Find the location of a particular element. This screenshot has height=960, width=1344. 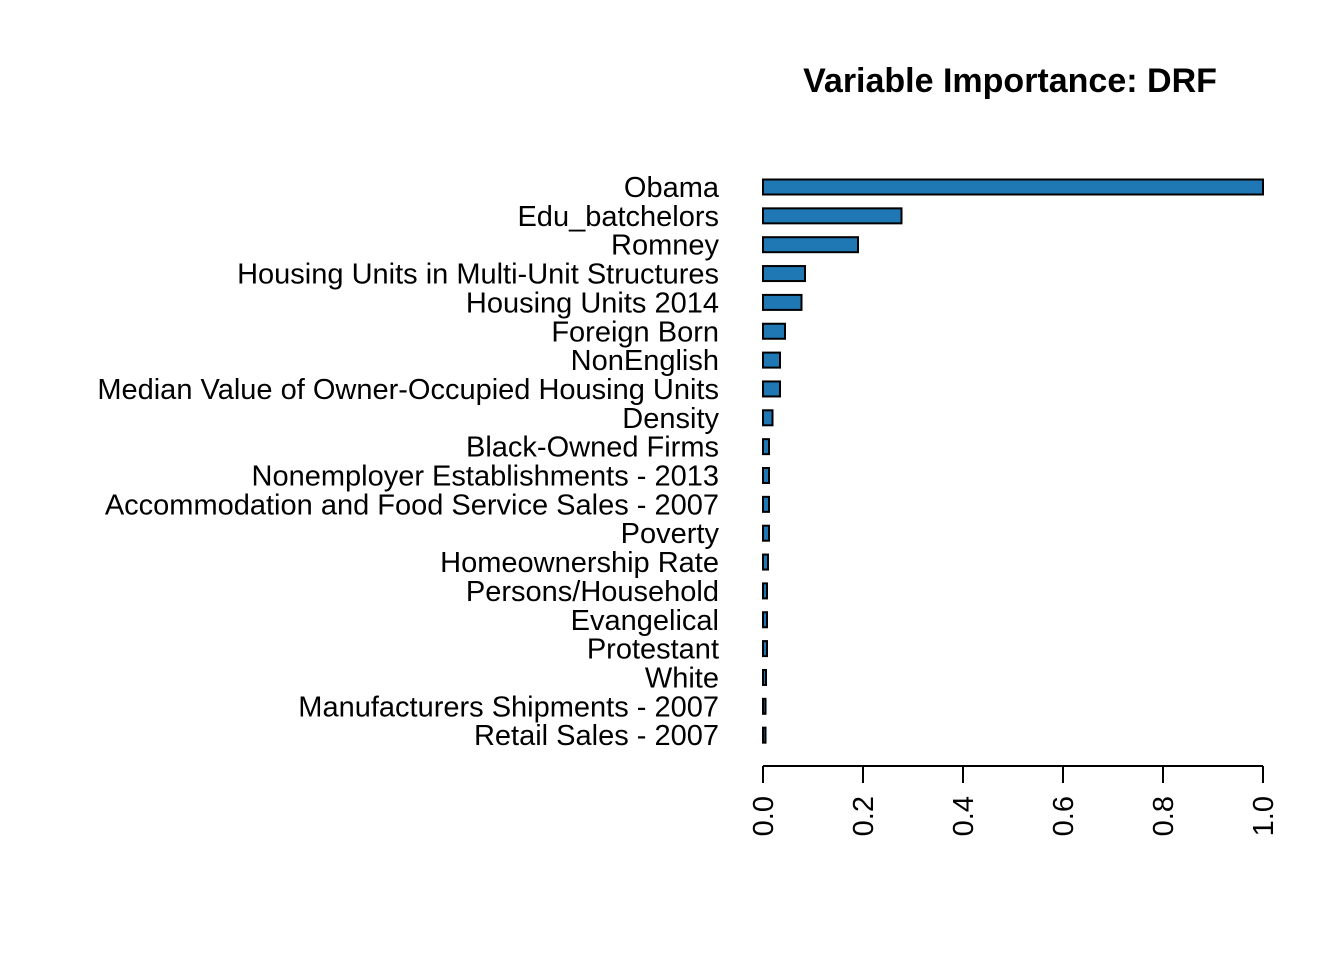

category-label: Foreign Born is located at coordinates (635, 332).